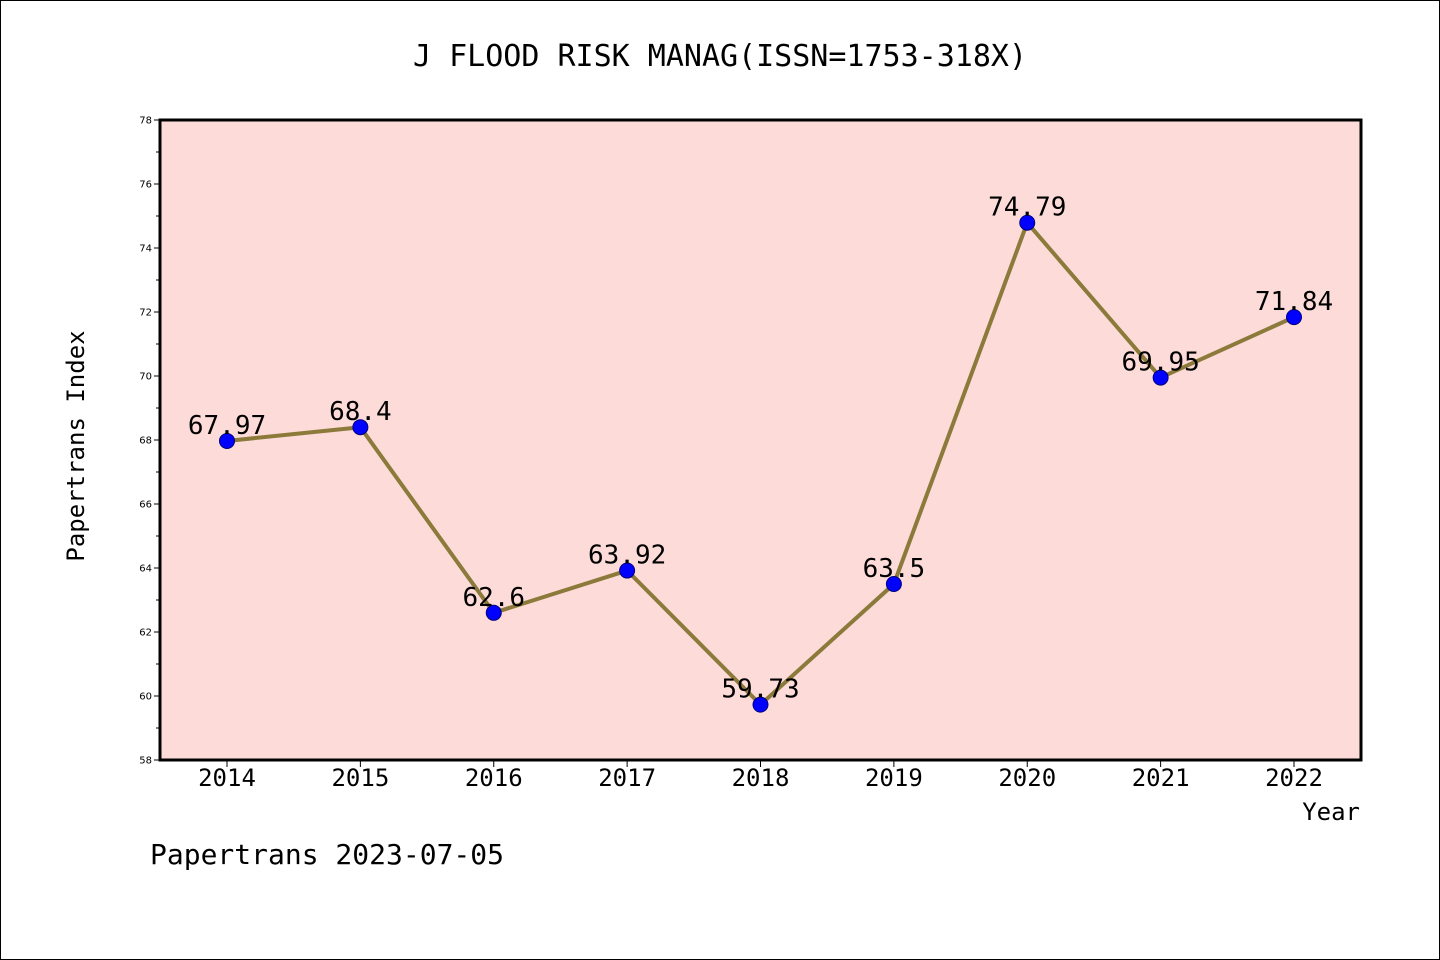 This screenshot has width=1440, height=960. What do you see at coordinates (720, 56) in the screenshot?
I see `chart-title: J FLOOD RISK MANAG(ISSN=1753-318X)` at bounding box center [720, 56].